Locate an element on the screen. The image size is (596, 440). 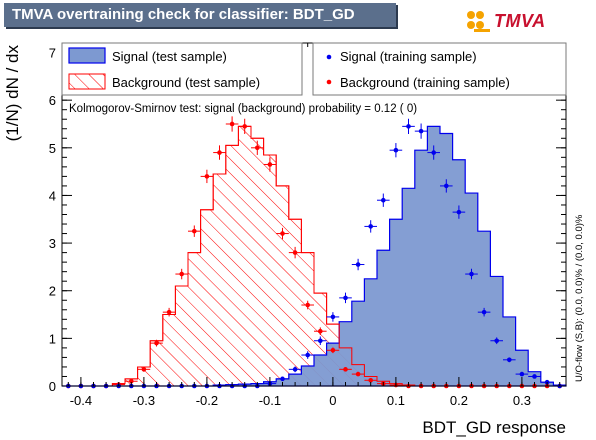
legend-marker-background-training is located at coordinates (329, 82).